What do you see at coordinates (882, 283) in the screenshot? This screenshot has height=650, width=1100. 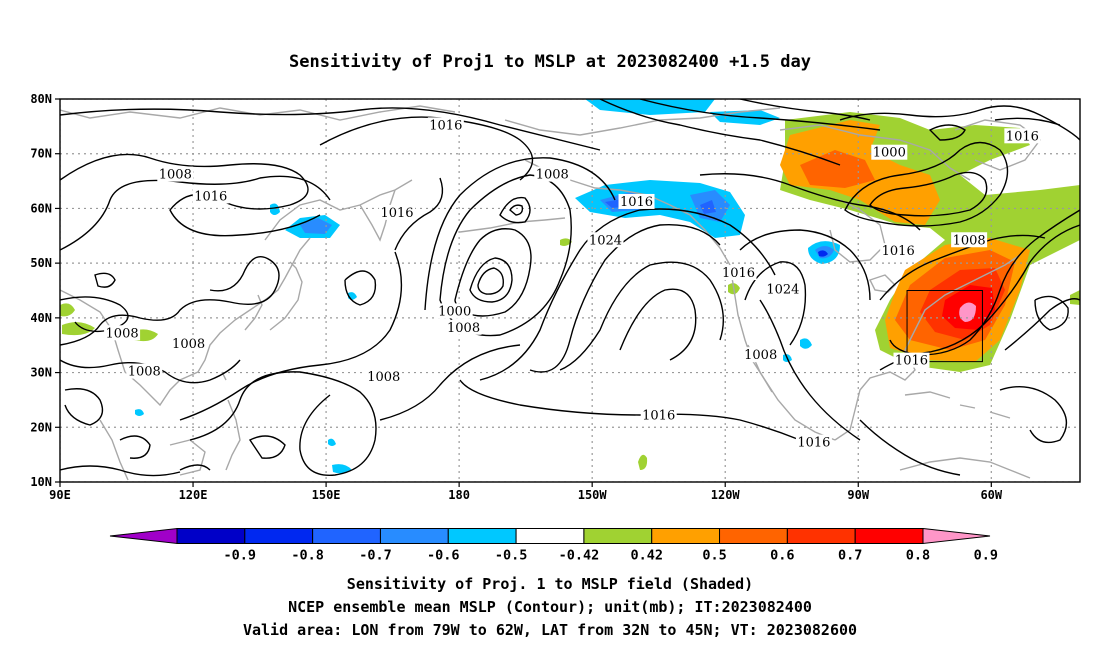 I see `coastline-great-lakes` at bounding box center [882, 283].